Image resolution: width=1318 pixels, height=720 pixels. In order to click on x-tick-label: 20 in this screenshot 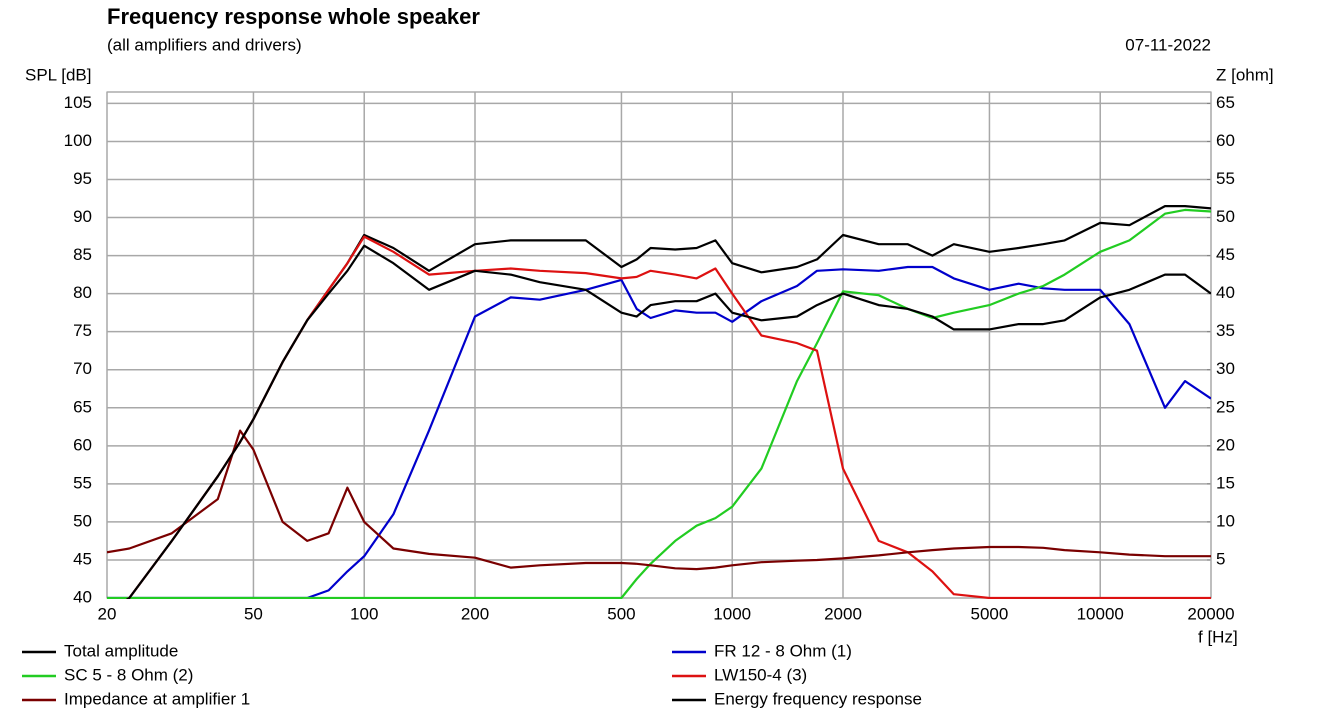, I will do `click(107, 613)`.